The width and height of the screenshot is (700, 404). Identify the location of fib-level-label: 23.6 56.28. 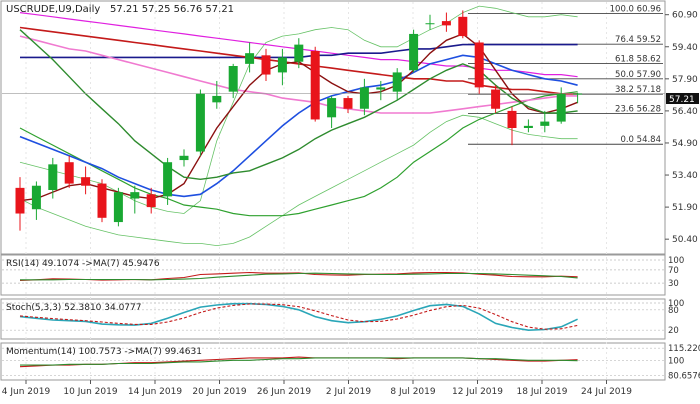
(638, 109).